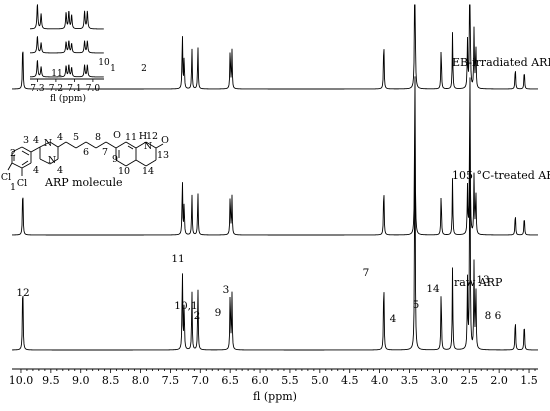 This screenshot has height=411, width=550. Describe the element at coordinates (76, 137) in the screenshot. I see `mol-atom-label: 5` at that location.